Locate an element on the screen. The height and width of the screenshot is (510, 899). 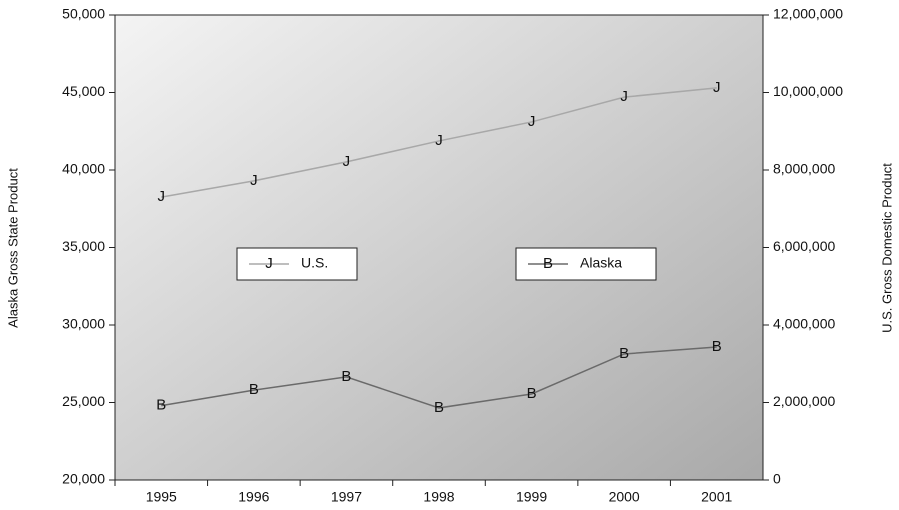
y-tick-label: 30,000 is located at coordinates (83, 324).